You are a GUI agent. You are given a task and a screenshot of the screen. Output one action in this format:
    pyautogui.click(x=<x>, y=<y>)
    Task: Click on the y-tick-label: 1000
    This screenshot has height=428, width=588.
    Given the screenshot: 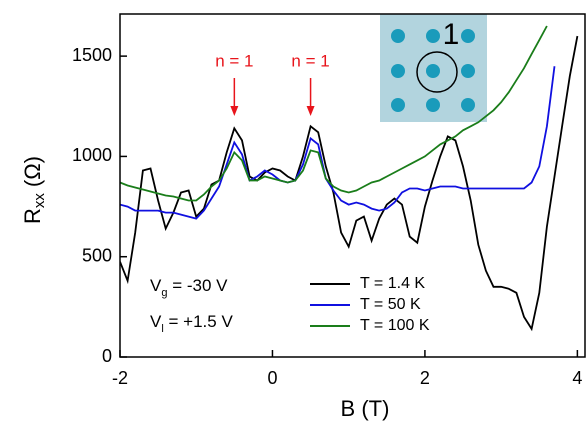 What is the action you would take?
    pyautogui.click(x=92, y=155)
    